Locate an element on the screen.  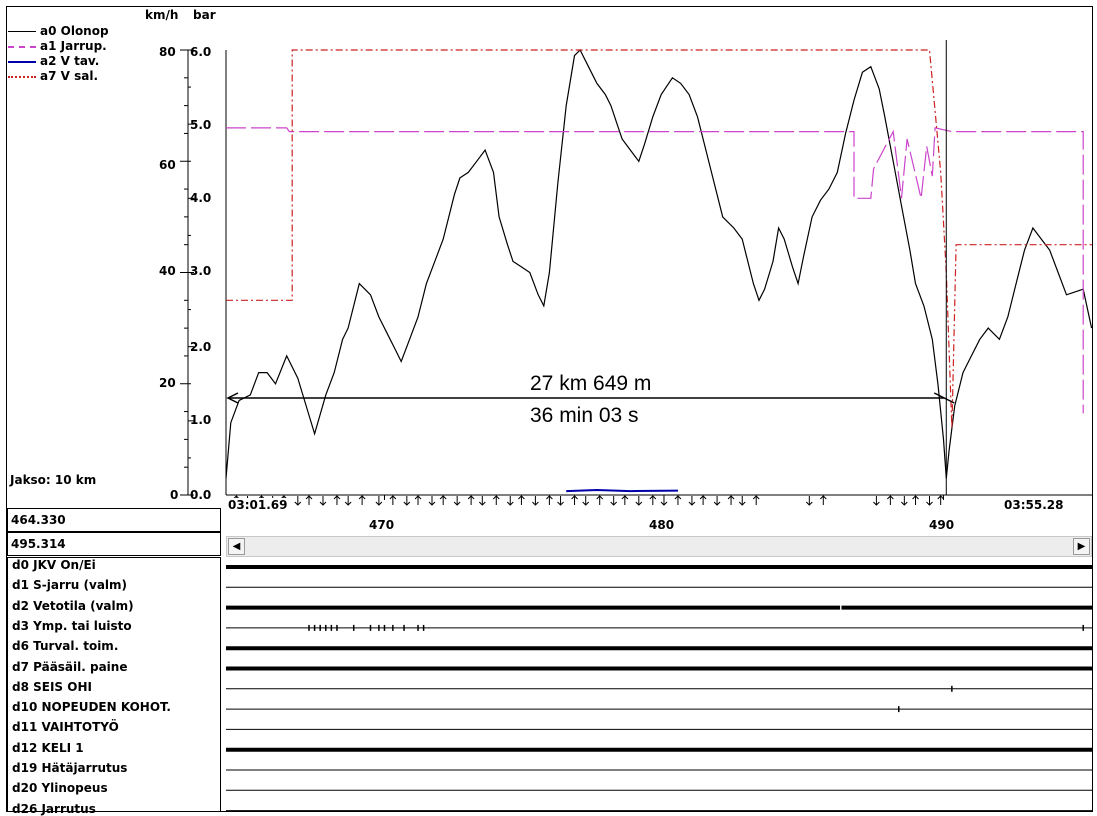
x-tick-label: 470 is located at coordinates (382, 525).